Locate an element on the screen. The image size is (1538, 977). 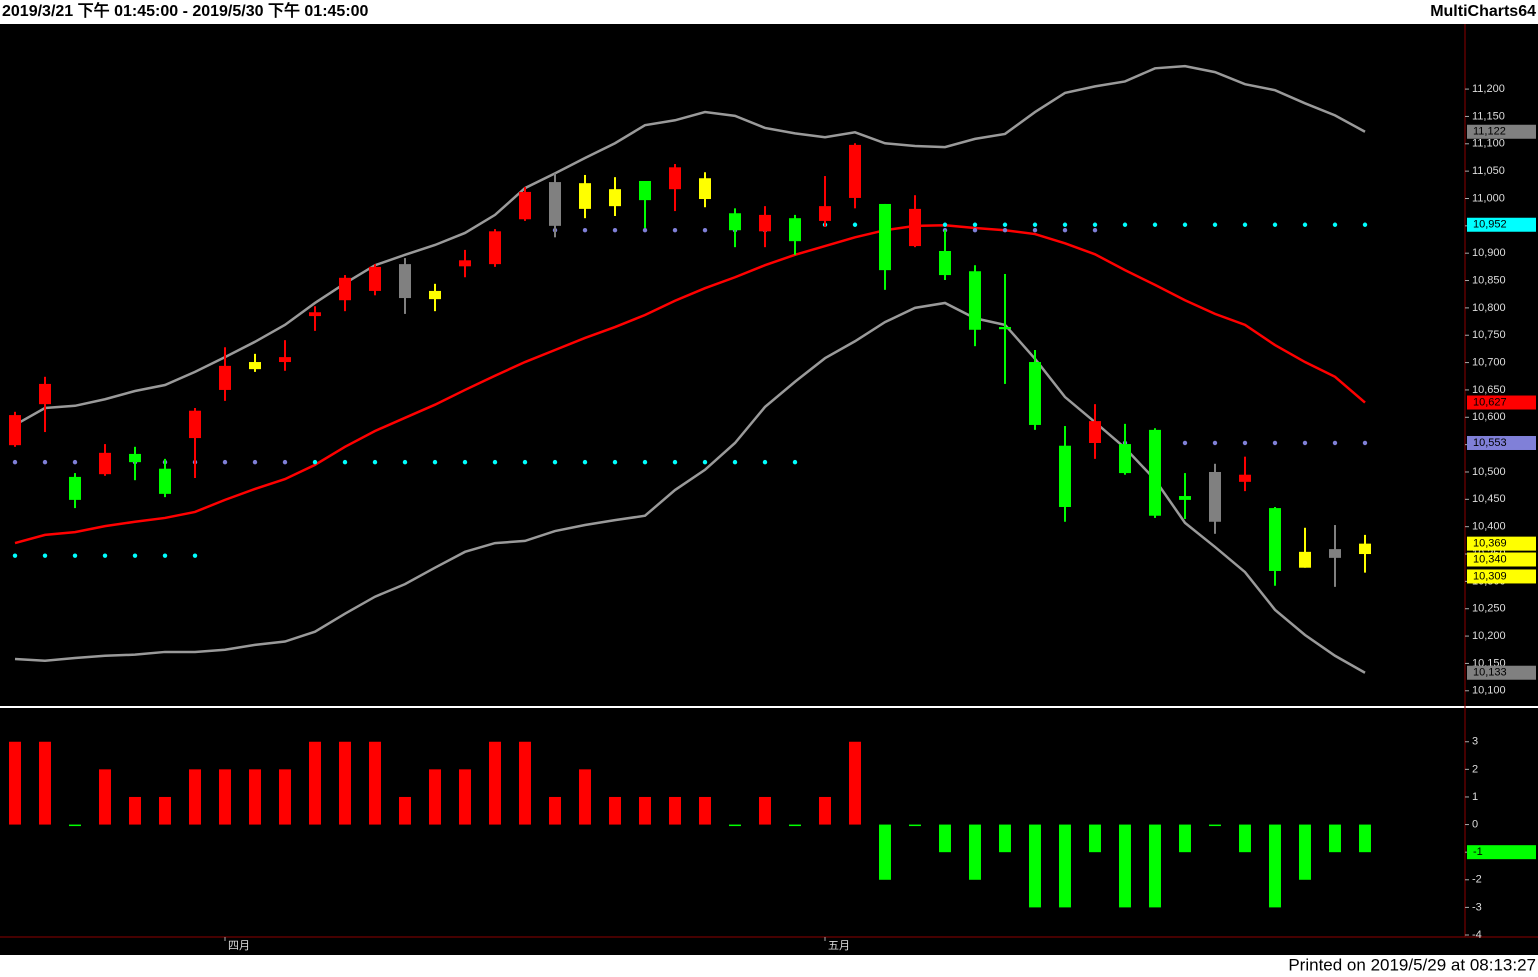
app-name: MultiCharts64 is located at coordinates (1483, 11).